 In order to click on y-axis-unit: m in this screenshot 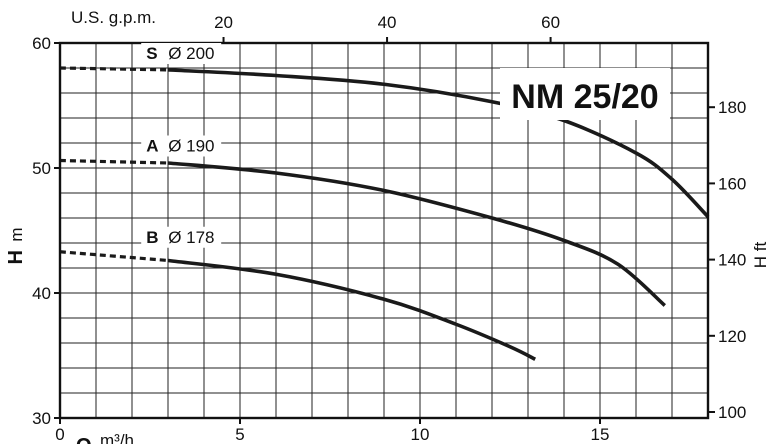, I will do `click(16, 234)`.